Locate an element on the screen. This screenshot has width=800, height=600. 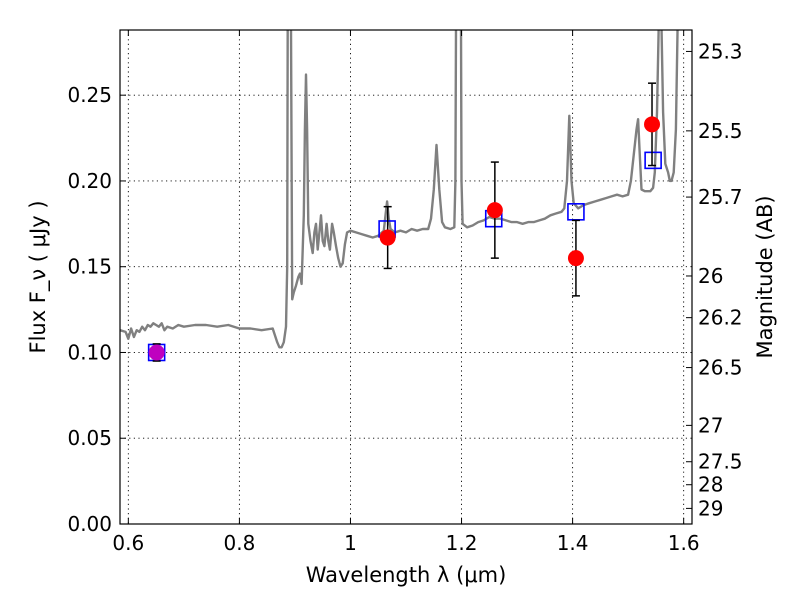
right-tick-label: 26.5 is located at coordinates (720, 368).